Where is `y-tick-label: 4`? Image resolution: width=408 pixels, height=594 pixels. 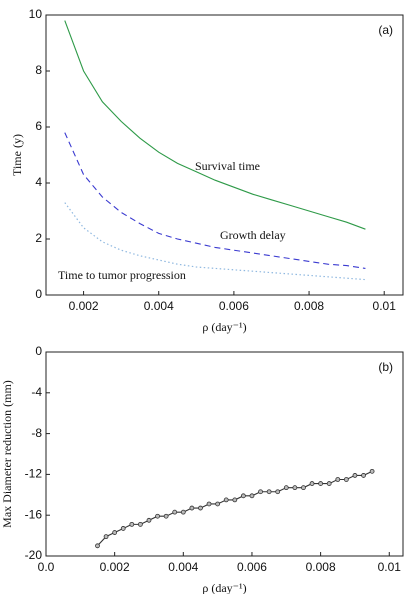 y-tick-label: 4 is located at coordinates (38, 182).